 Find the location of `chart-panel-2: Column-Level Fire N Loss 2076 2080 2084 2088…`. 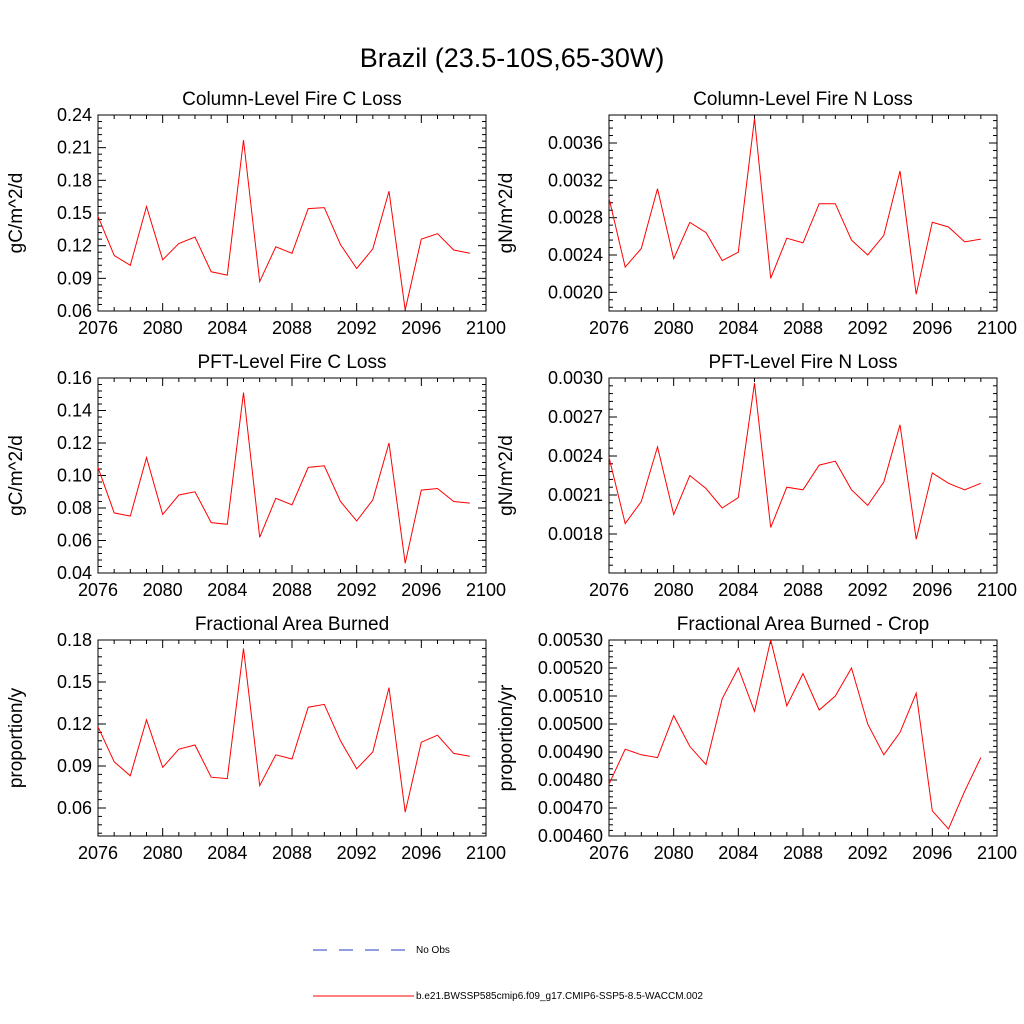

chart-panel-2: Column-Level Fire N Loss 2076 2080 2084 2088… is located at coordinates (756, 213).